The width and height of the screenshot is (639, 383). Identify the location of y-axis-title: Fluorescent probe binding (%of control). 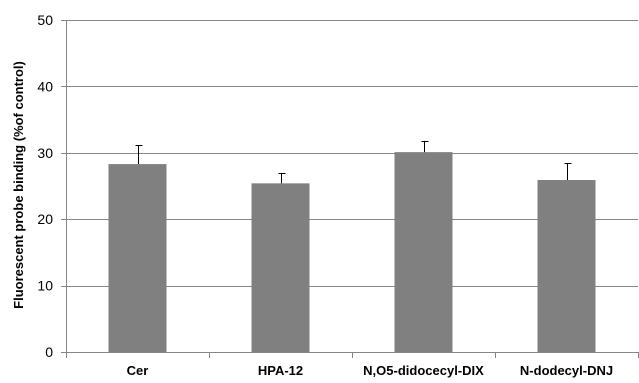
(18, 185).